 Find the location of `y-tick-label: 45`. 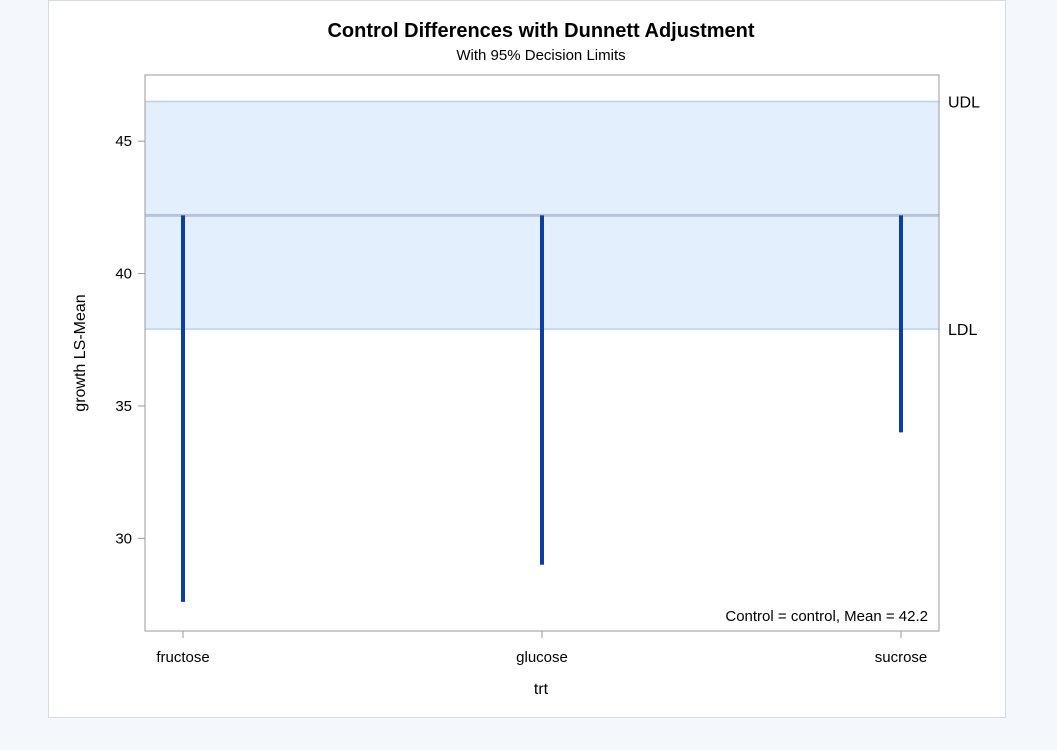

y-tick-label: 45 is located at coordinates (123, 141).